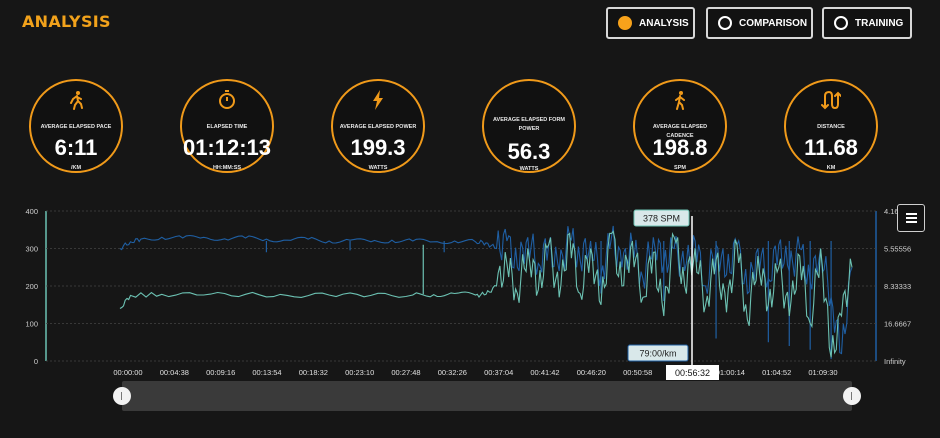 Image resolution: width=940 pixels, height=438 pixels. I want to click on y-left-tick-label: 200, so click(31, 286).